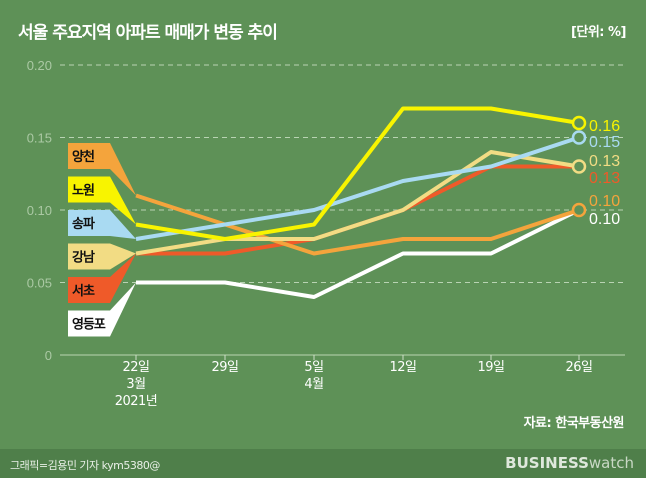  What do you see at coordinates (604, 201) in the screenshot?
I see `end-value-label-양천: 0.10` at bounding box center [604, 201].